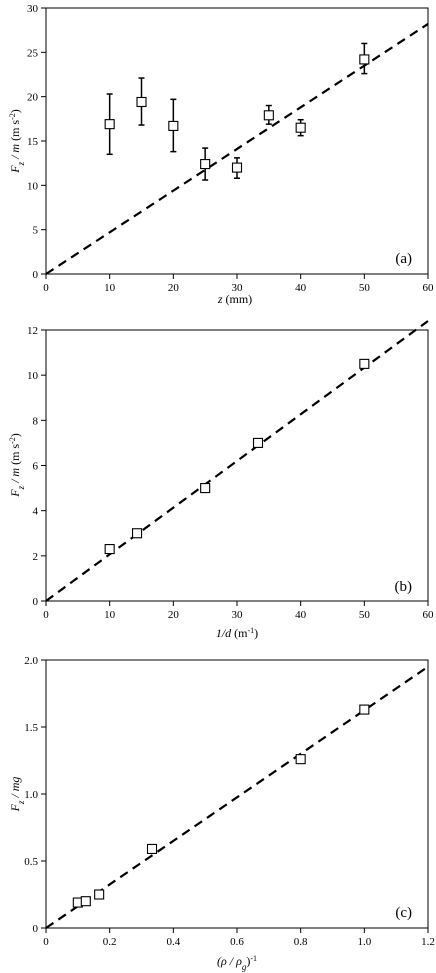 The height and width of the screenshot is (973, 436). What do you see at coordinates (36, 512) in the screenshot?
I see `panel-b-ytick-label: 4` at bounding box center [36, 512].